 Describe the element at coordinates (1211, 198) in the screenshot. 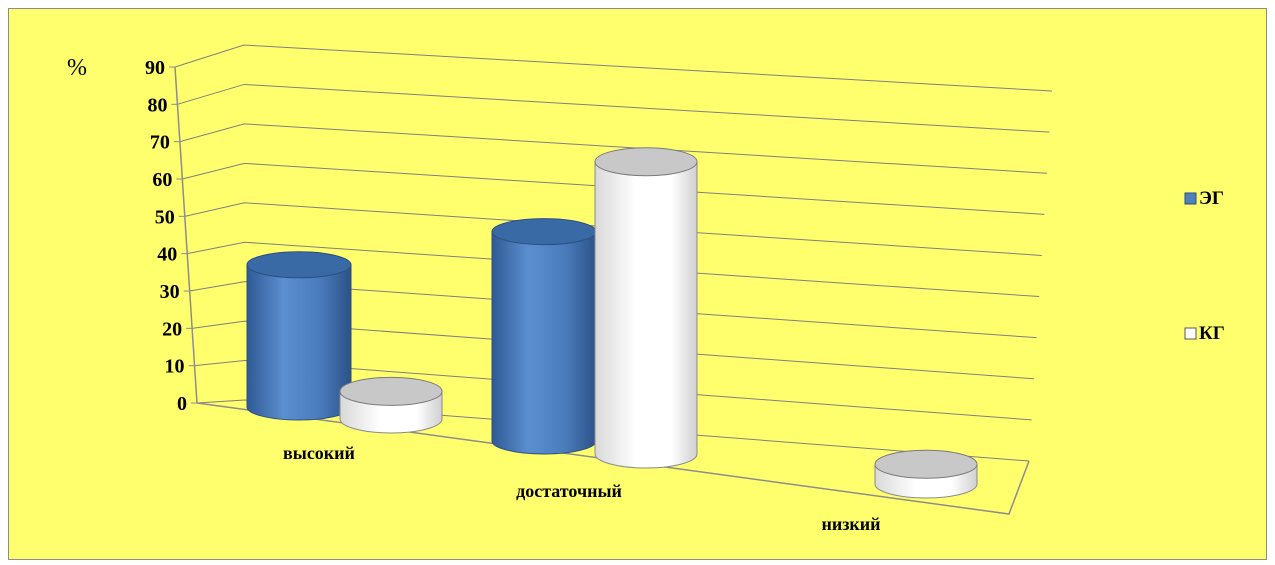

I see `legend-label: ЭГ` at that location.